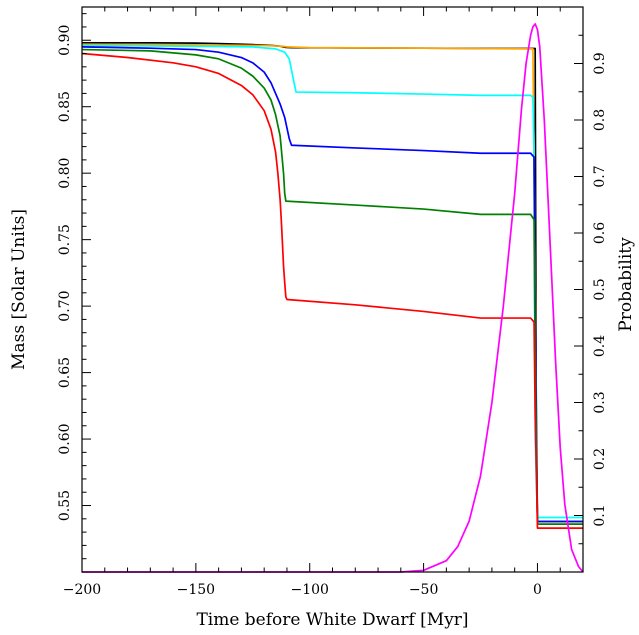 This screenshot has height=635, width=639. What do you see at coordinates (65, 239) in the screenshot?
I see `y-tick-label: 0.75` at bounding box center [65, 239].